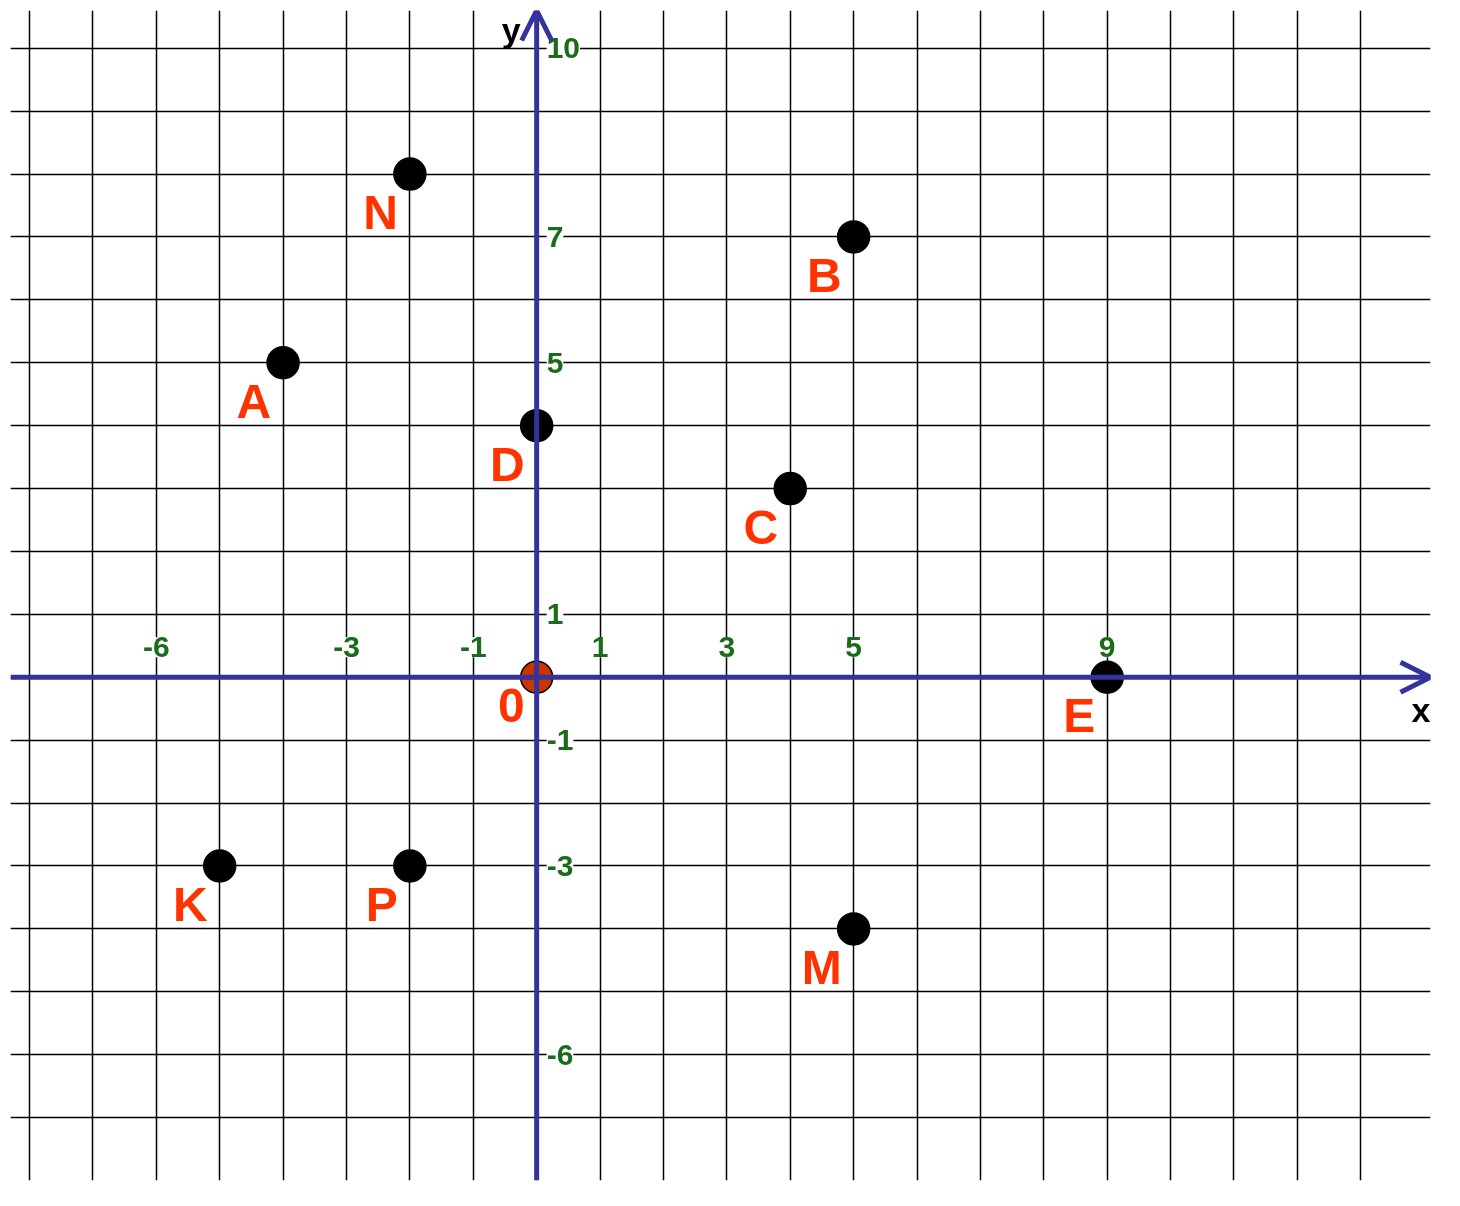 This screenshot has width=1460, height=1206. What do you see at coordinates (1079, 716) in the screenshot?
I see `annotation: E` at bounding box center [1079, 716].